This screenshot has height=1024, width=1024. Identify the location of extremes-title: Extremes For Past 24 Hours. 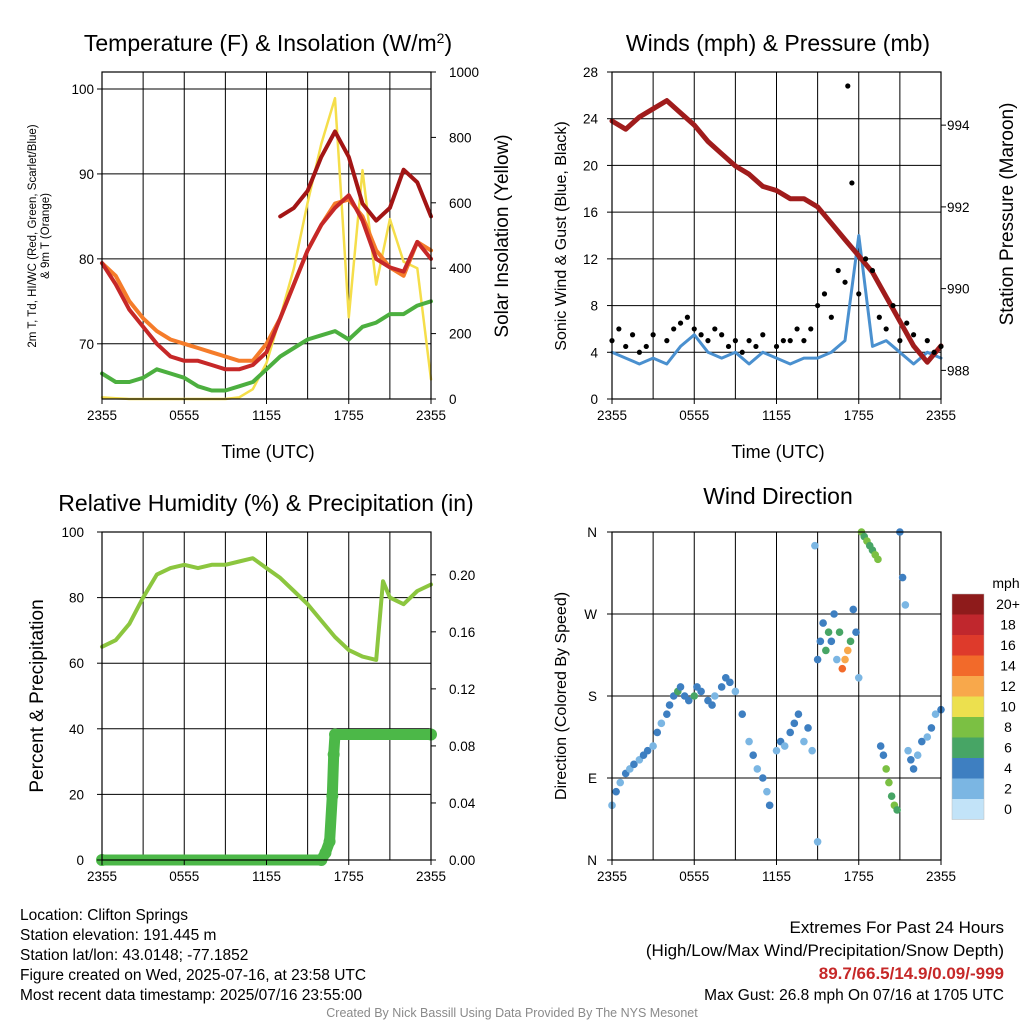
(896, 927).